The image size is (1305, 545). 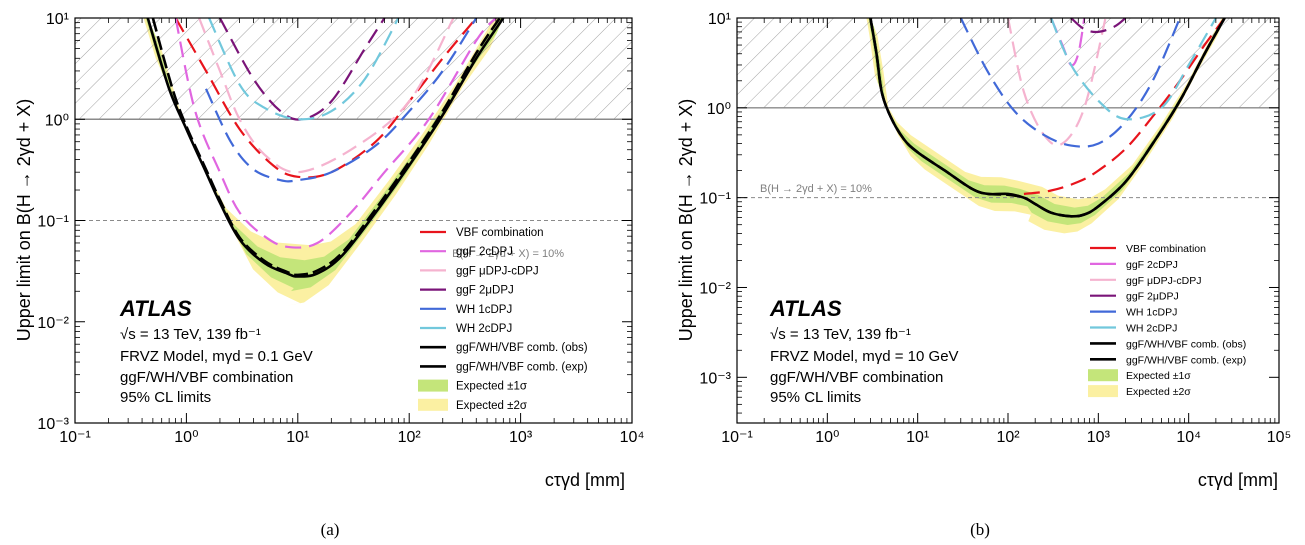 What do you see at coordinates (297, 437) in the screenshot?
I see `x-tick-label-a: 10¹` at bounding box center [297, 437].